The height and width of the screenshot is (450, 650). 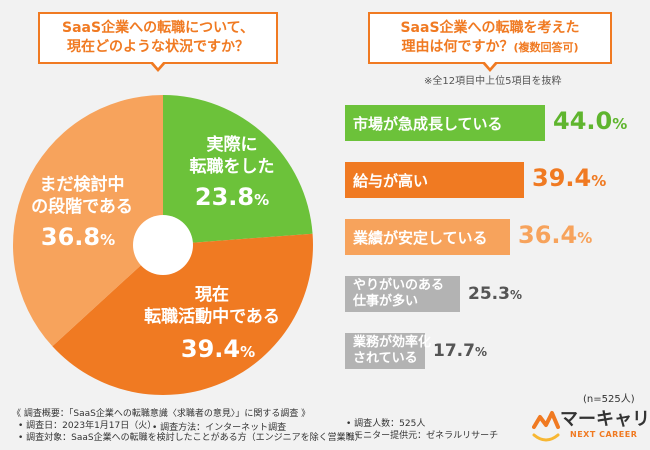 What do you see at coordinates (605, 419) in the screenshot?
I see `logo-name: マーキャリ` at bounding box center [605, 419].